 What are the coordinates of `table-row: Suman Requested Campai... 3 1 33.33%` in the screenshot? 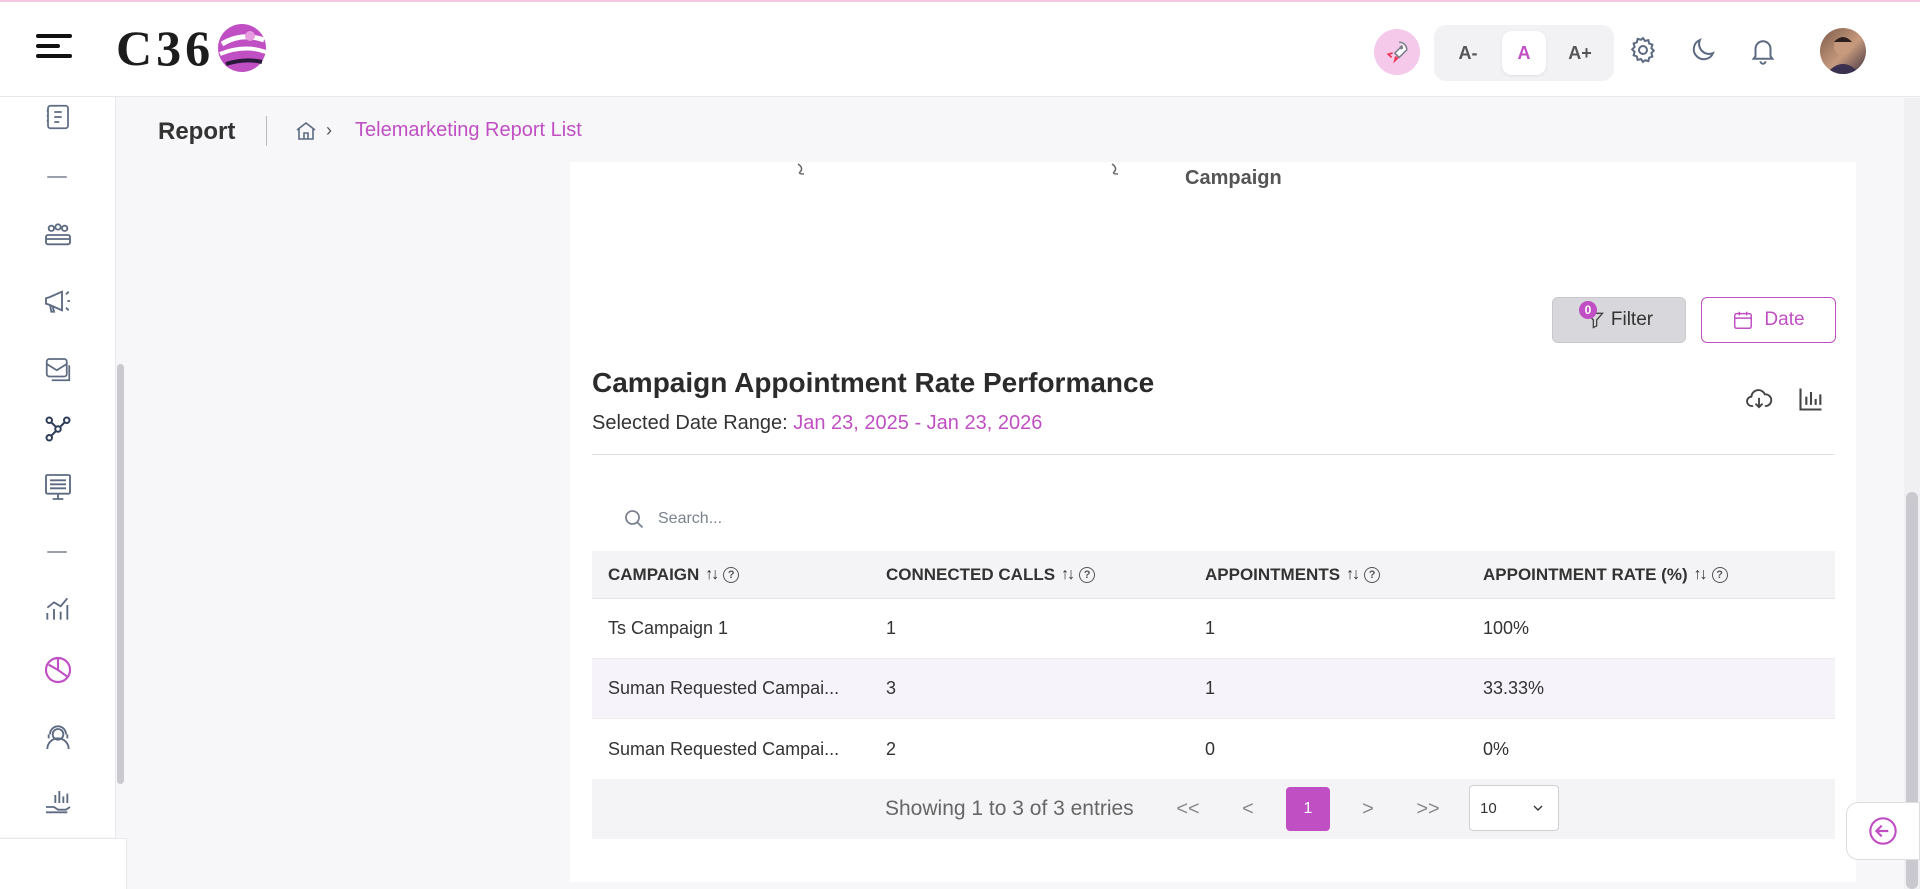 It's located at (1213, 689).